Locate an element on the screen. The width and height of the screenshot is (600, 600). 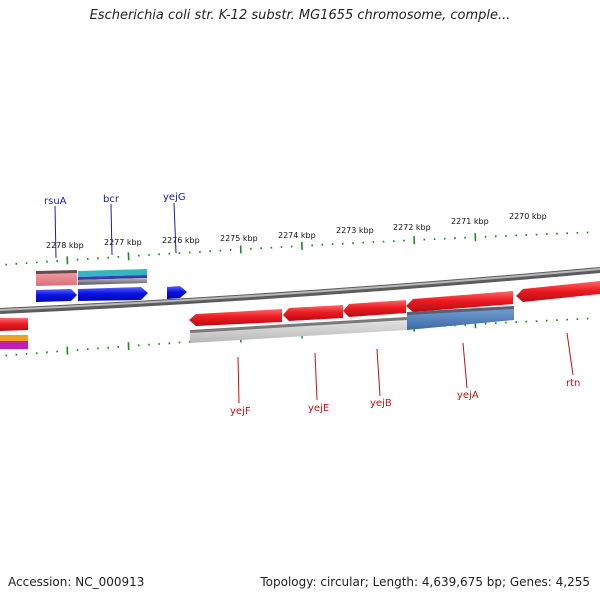
scale-label-2277: 2277 kbp is located at coordinates (123, 242).